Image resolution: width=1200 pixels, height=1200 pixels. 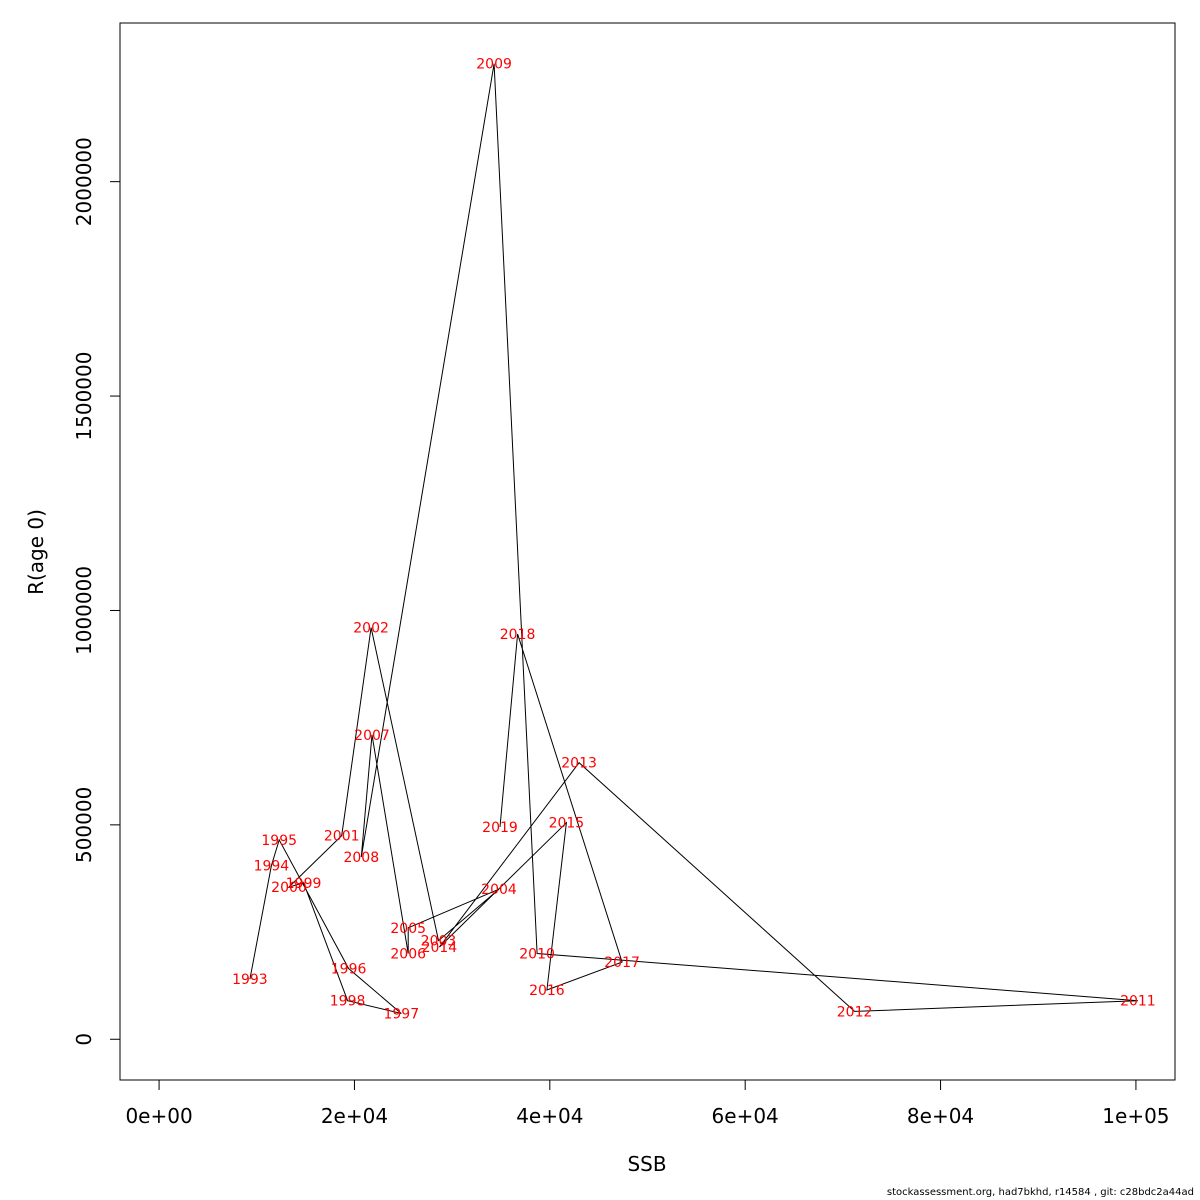 What do you see at coordinates (579, 764) in the screenshot?
I see `point-label-2013: 2013` at bounding box center [579, 764].